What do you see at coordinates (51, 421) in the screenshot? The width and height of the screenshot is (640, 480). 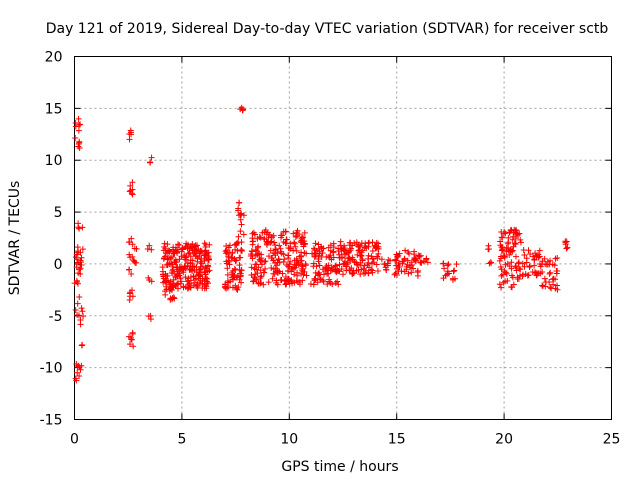 I see `y-tick-label: -15` at bounding box center [51, 421].